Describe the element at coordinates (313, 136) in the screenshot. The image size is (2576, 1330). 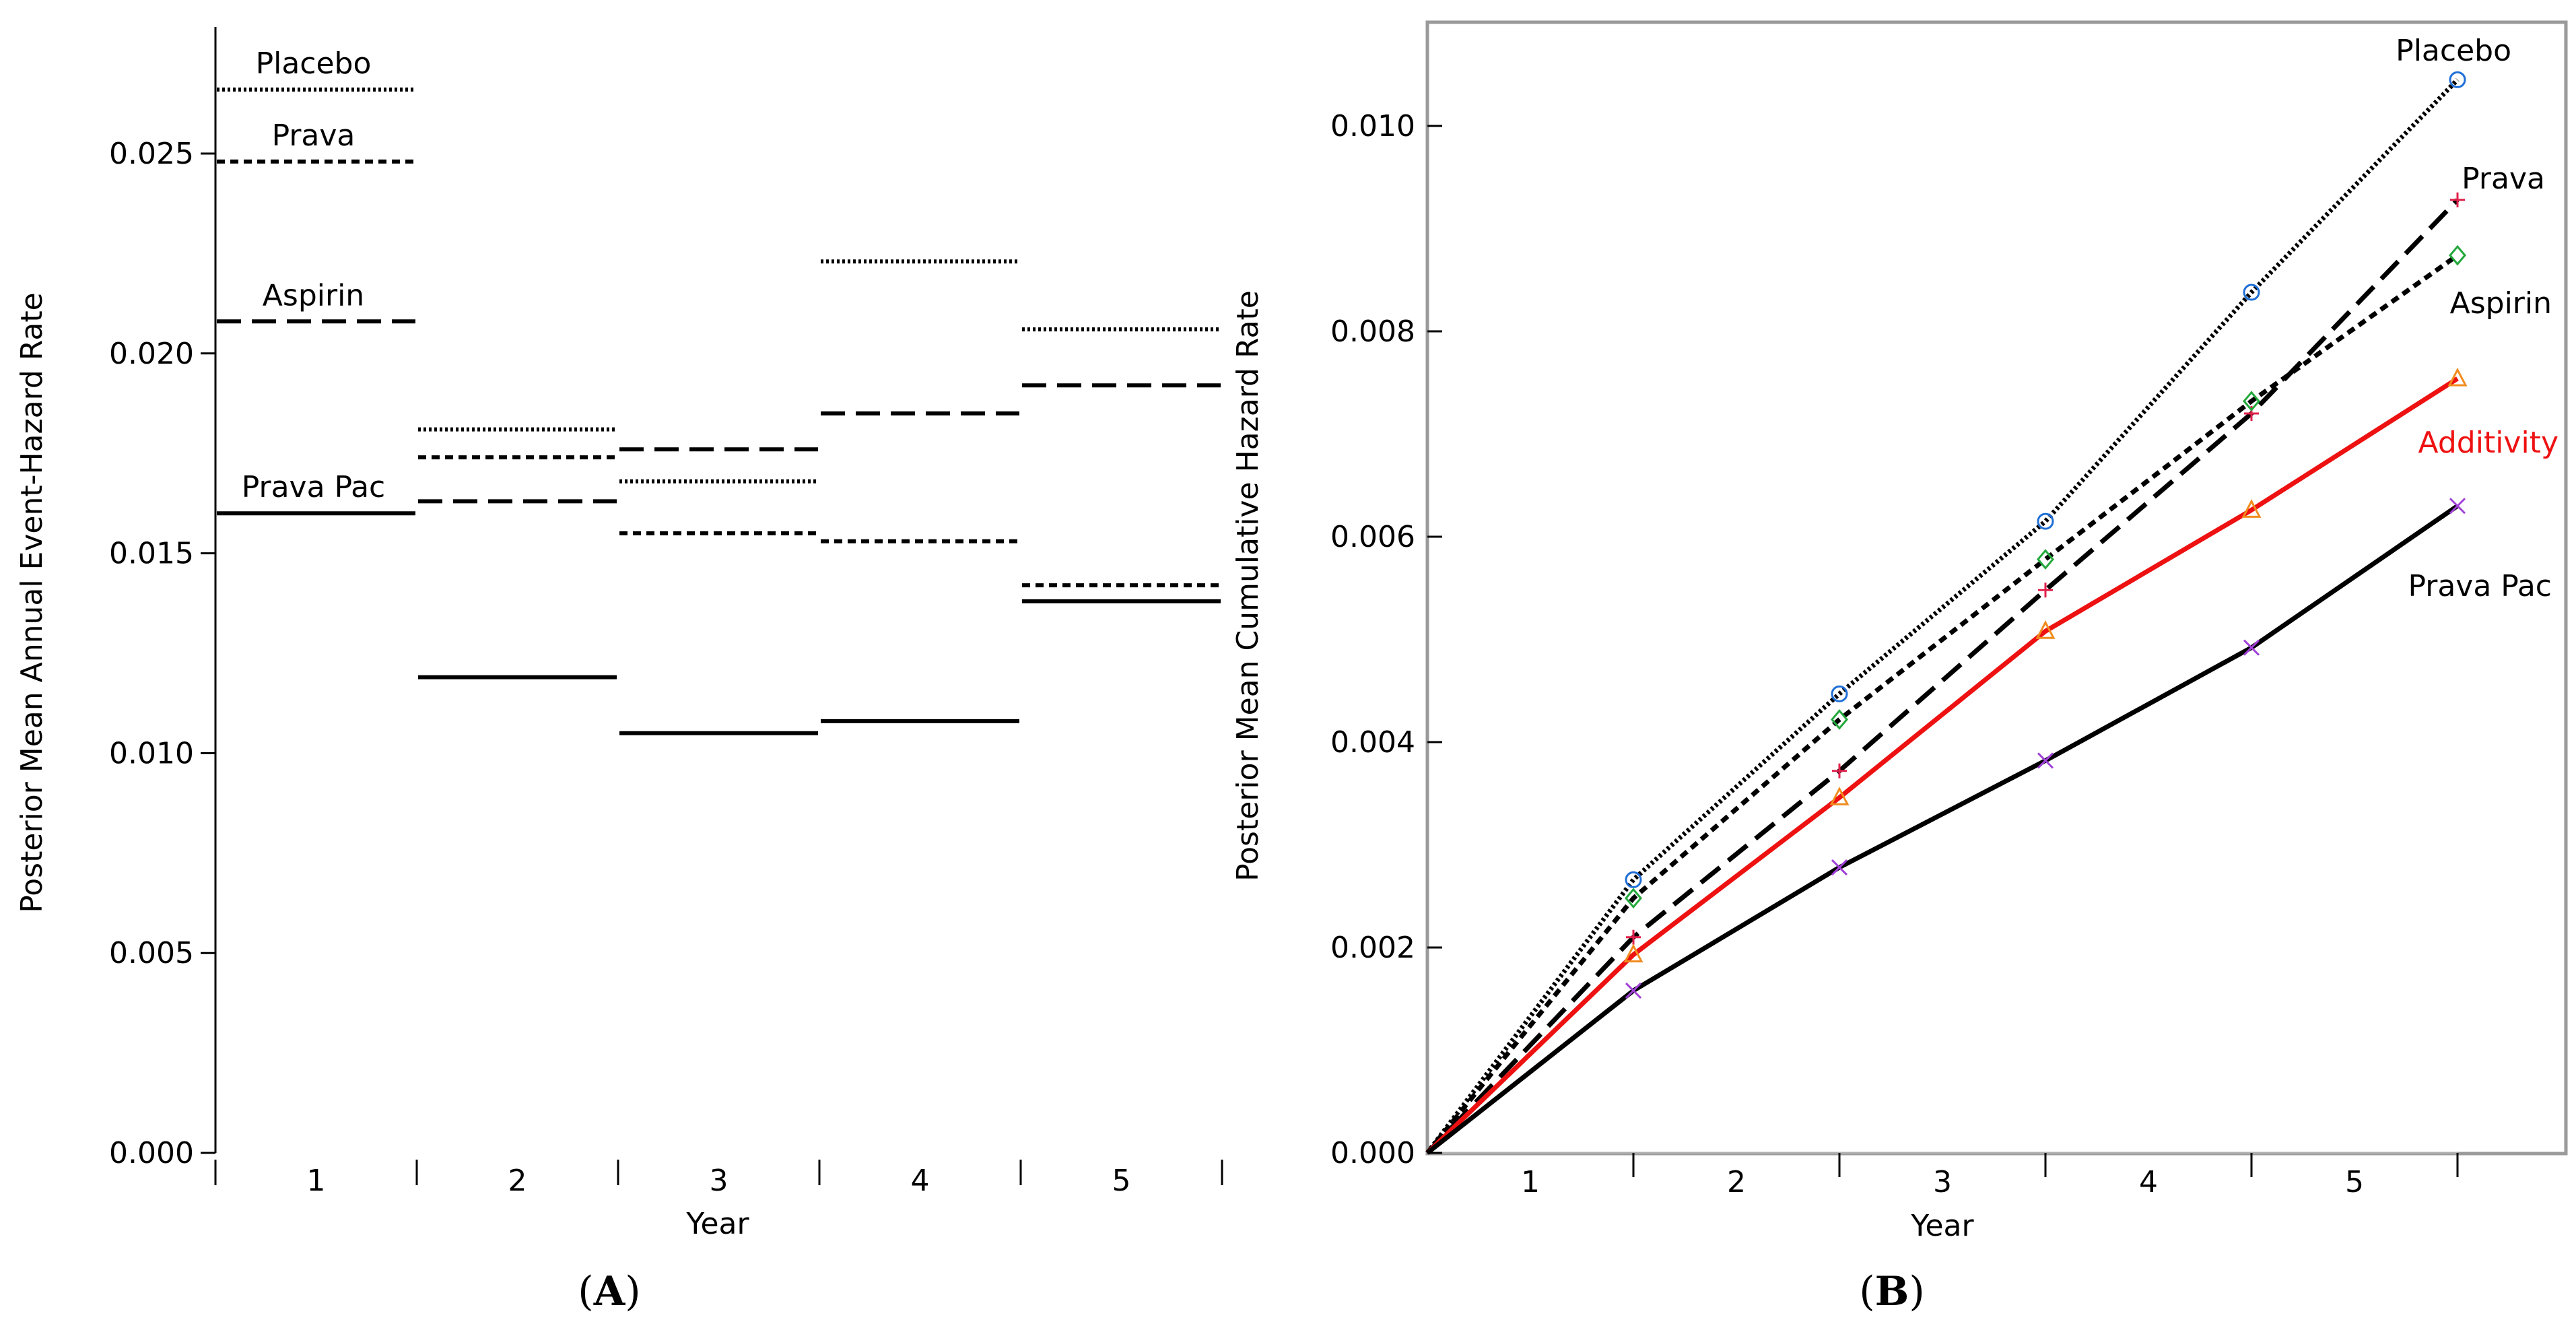
I see `panel-a-series-label: Prava` at that location.